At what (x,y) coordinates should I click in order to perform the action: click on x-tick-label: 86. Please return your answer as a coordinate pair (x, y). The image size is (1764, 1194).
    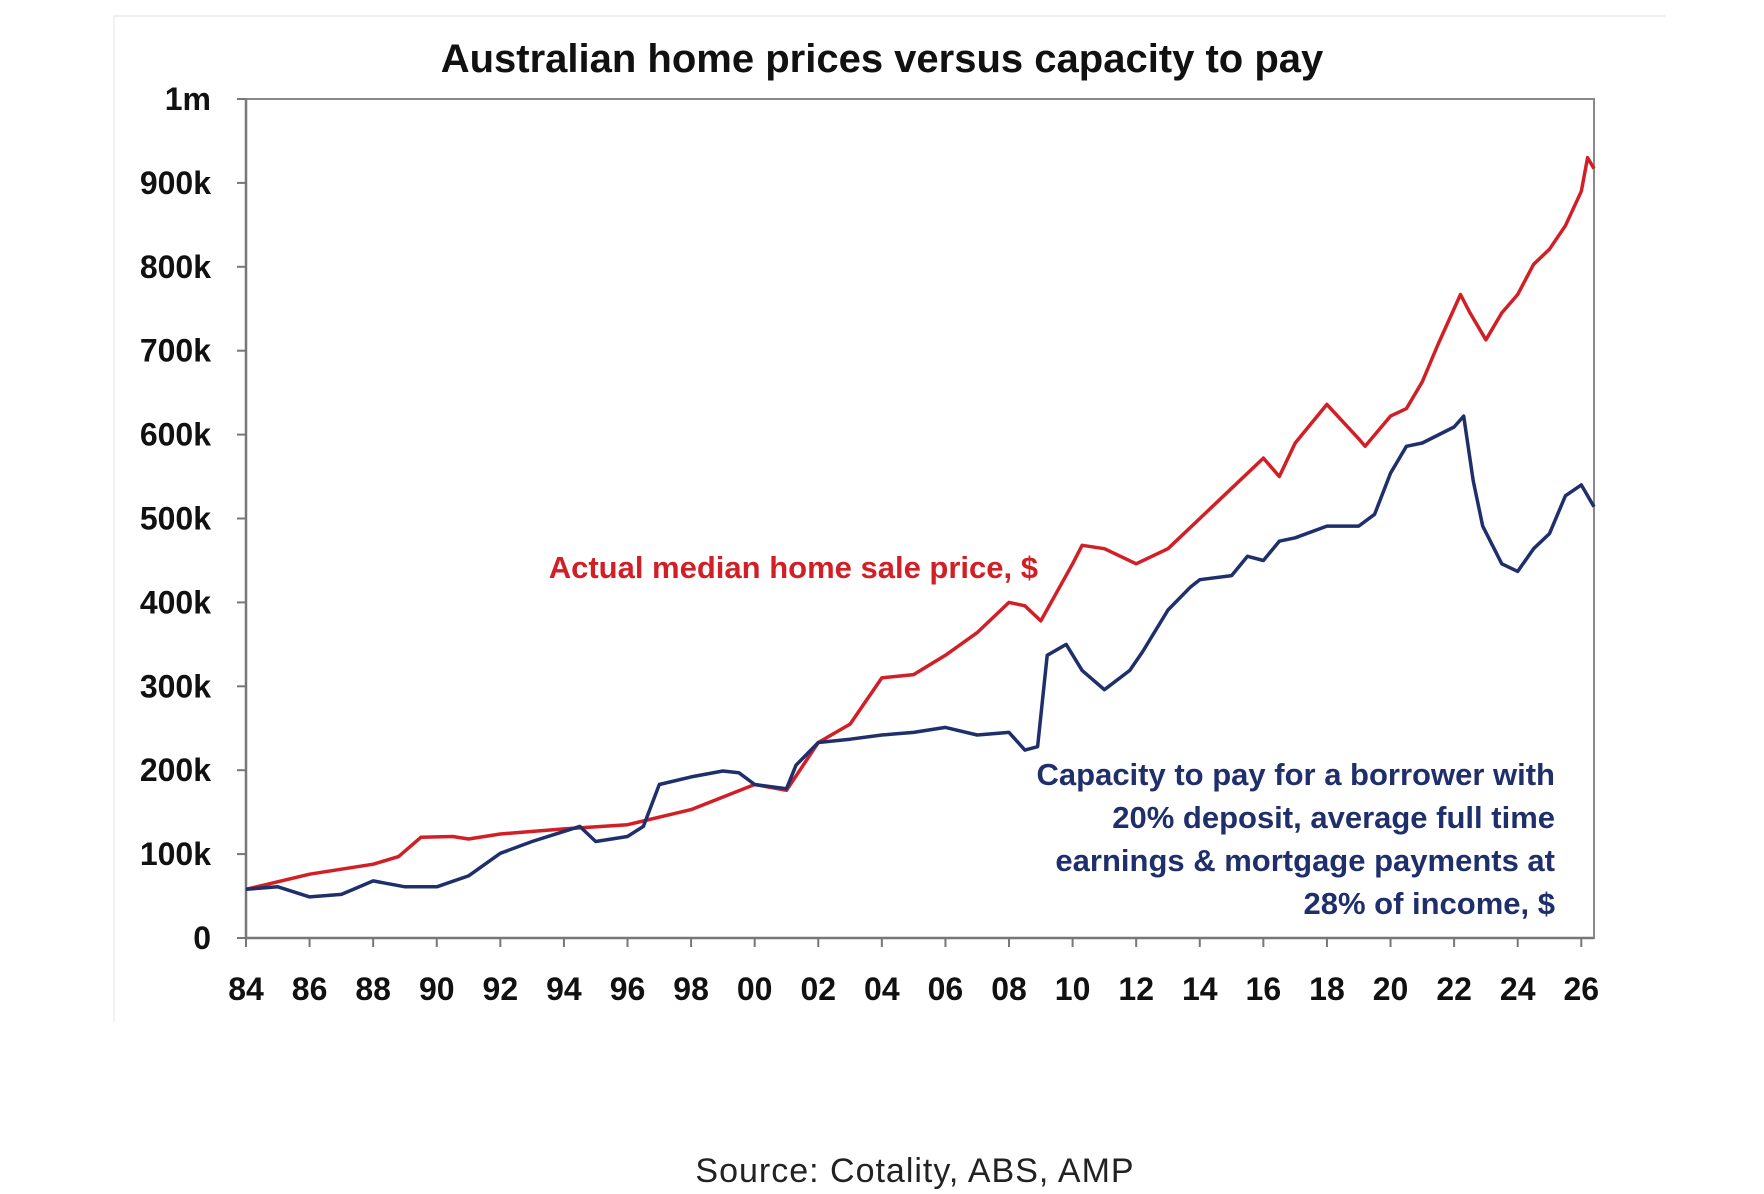
    Looking at the image, I should click on (310, 989).